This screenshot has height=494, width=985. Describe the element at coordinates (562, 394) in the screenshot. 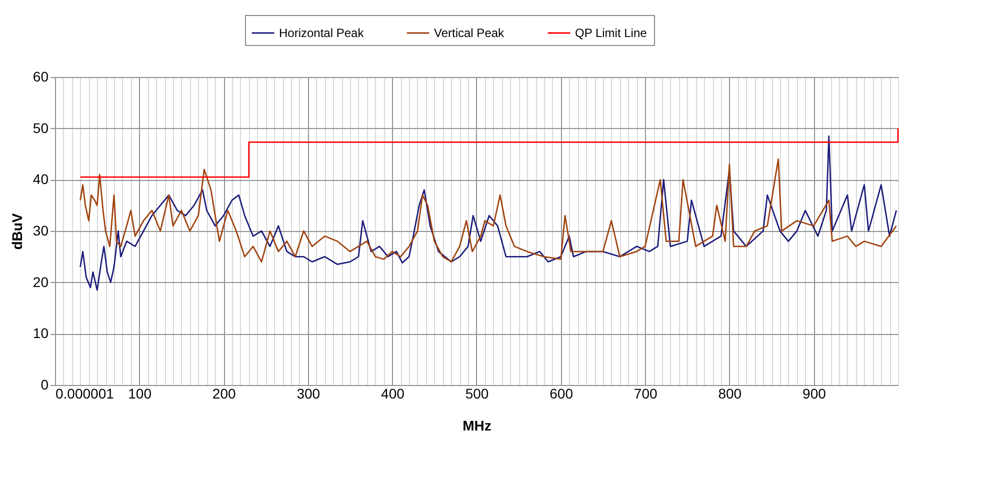

I see `x-tick-label: 600` at that location.